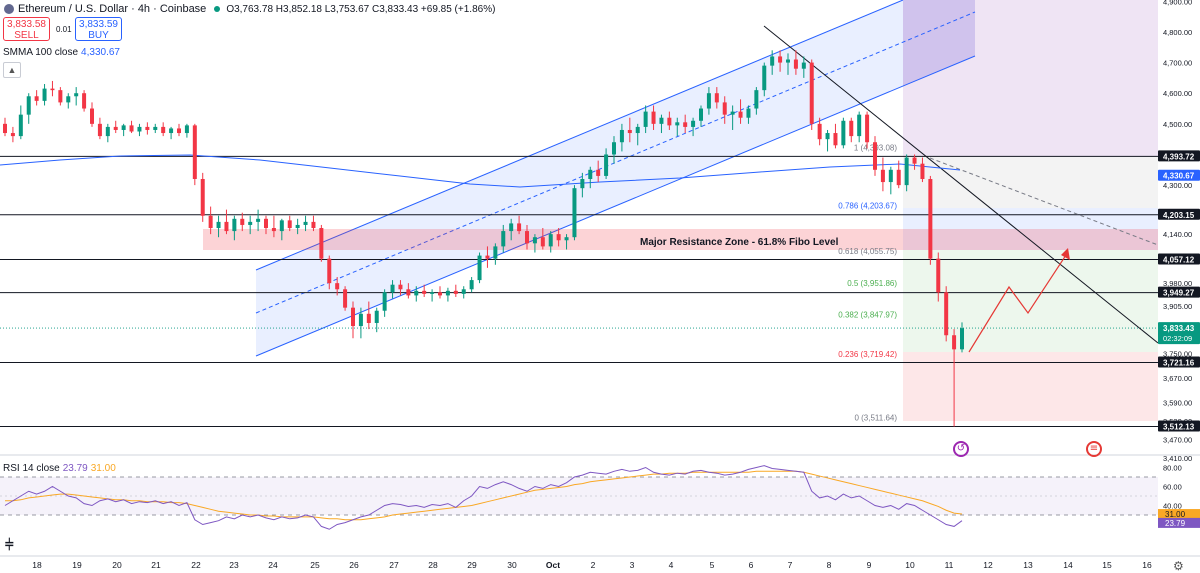  I want to click on y-tick-label: 4,600.00, so click(1177, 93).